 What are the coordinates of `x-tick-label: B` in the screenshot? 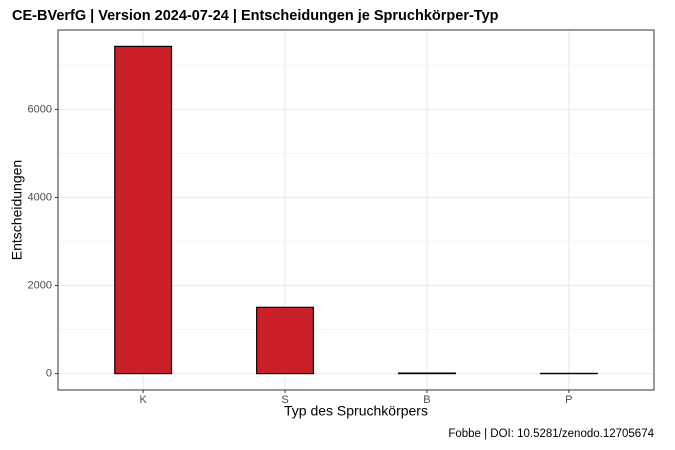 It's located at (426, 400).